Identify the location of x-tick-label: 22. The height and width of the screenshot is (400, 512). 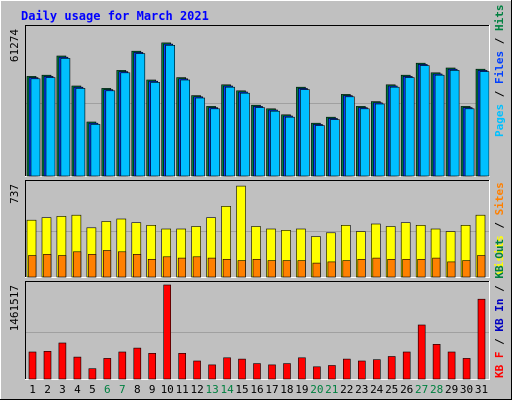
(346, 389).